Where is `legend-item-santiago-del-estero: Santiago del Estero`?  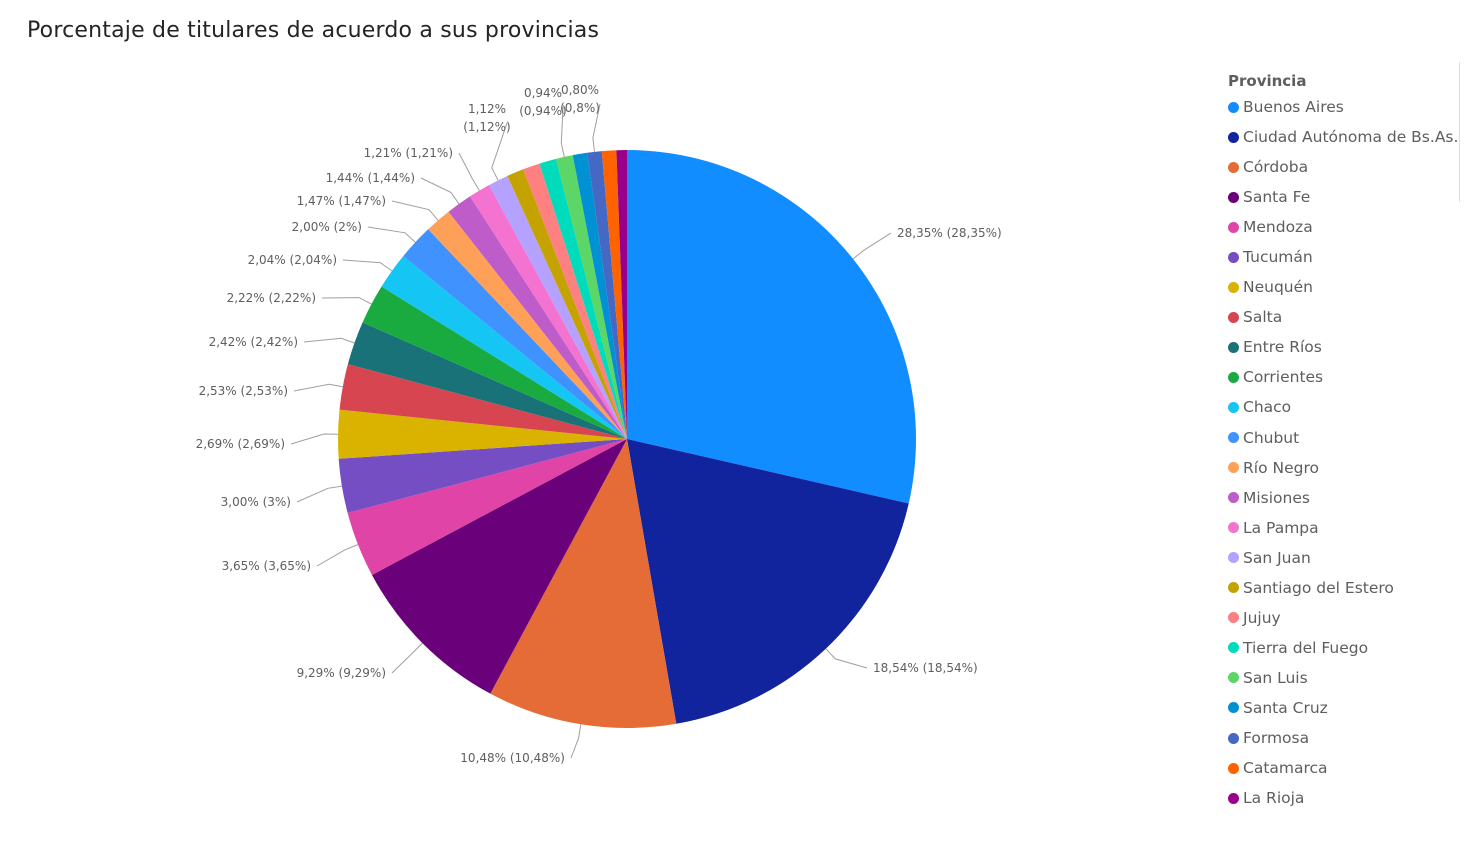
legend-item-santiago-del-estero: Santiago del Estero is located at coordinates (1348, 588).